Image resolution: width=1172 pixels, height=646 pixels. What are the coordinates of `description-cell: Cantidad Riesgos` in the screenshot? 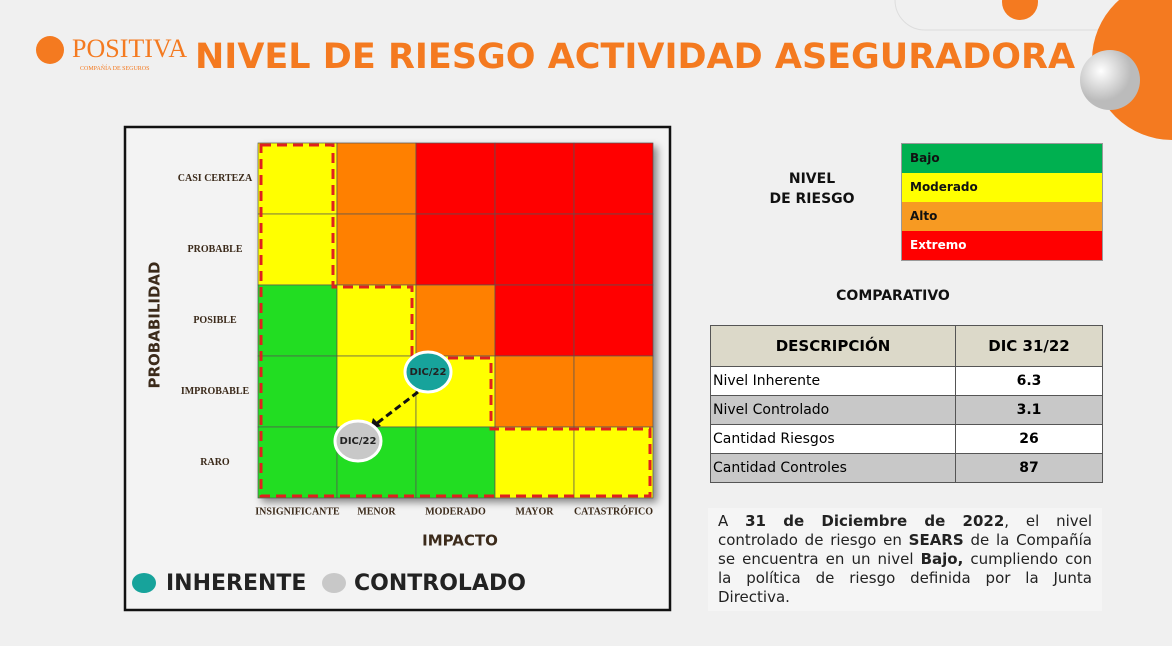 It's located at (833, 439).